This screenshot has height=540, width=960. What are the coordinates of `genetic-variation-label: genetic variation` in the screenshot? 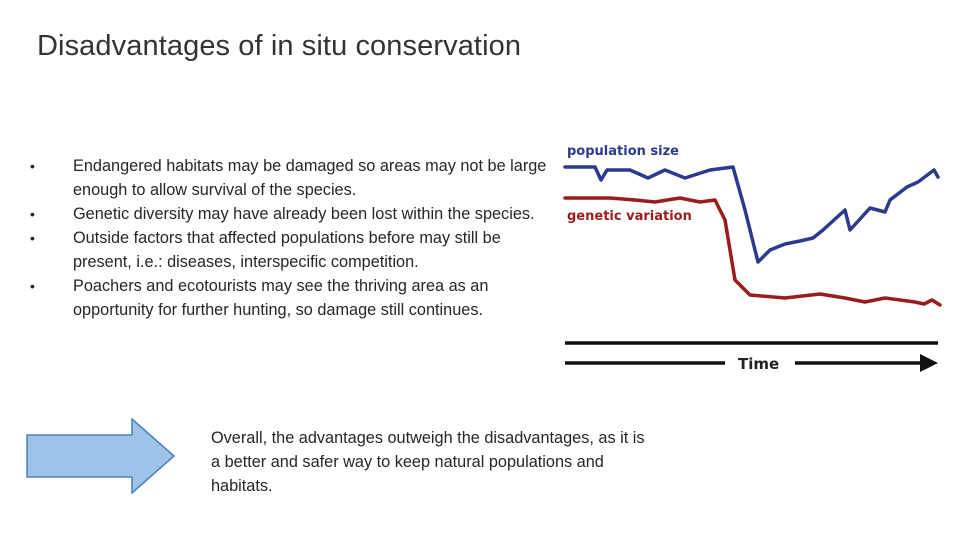 It's located at (629, 216).